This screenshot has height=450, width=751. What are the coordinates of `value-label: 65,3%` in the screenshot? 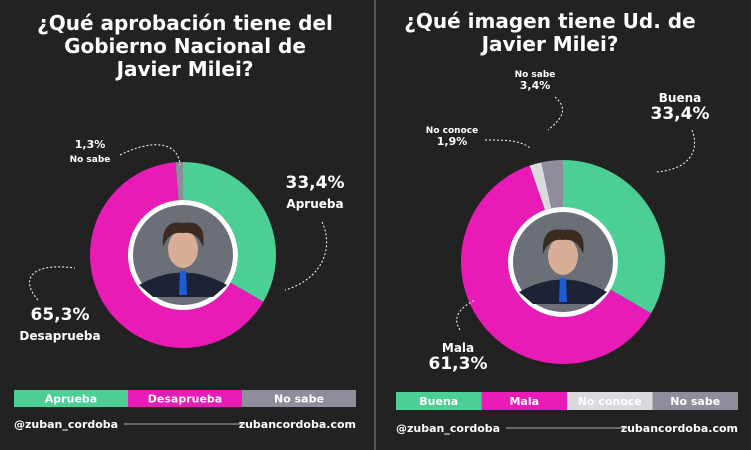 It's located at (60, 315).